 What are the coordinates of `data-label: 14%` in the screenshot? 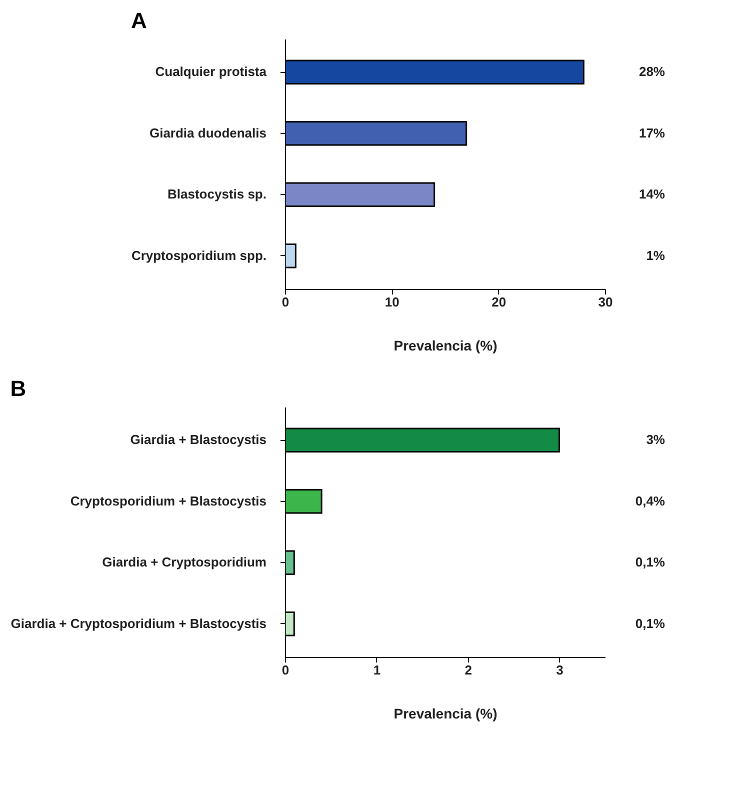 It's located at (652, 194).